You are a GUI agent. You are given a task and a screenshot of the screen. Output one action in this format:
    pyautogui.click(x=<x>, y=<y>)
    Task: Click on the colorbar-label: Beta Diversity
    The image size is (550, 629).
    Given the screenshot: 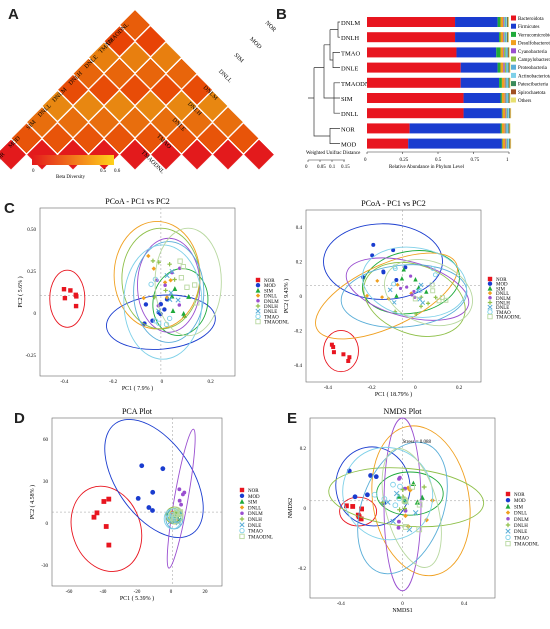 What is the action you would take?
    pyautogui.click(x=71, y=177)
    